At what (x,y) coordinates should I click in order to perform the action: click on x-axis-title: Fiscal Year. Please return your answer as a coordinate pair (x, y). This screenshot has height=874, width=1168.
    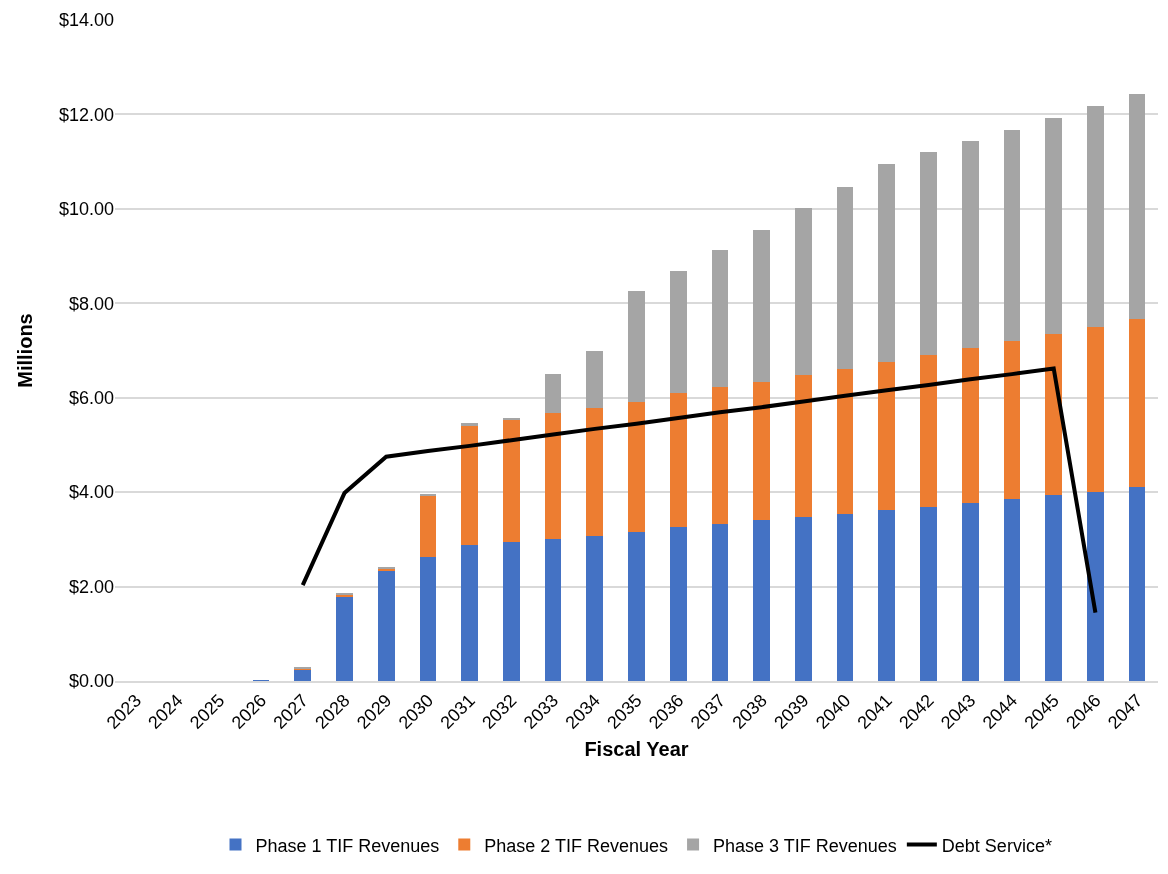
    Looking at the image, I should click on (636, 748).